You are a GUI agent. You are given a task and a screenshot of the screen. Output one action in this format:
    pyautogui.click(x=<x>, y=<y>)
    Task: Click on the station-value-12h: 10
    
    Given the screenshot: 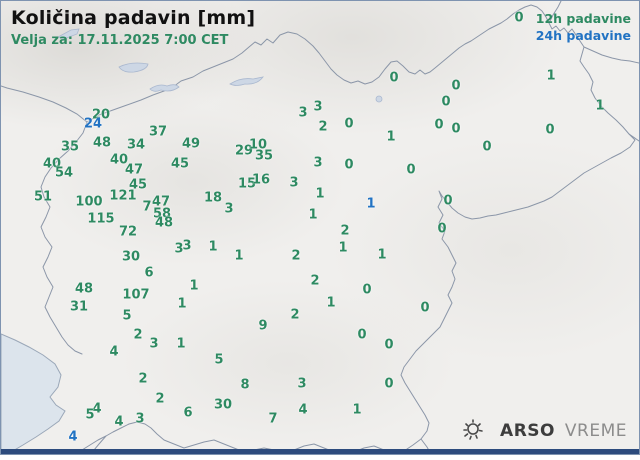 What is the action you would take?
    pyautogui.click(x=258, y=145)
    